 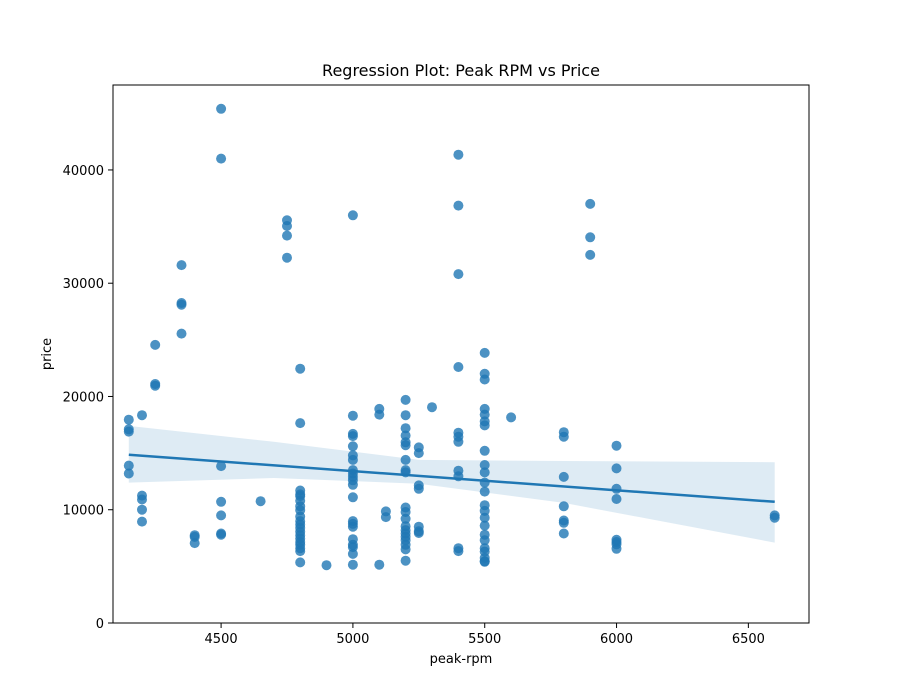 I want to click on confidence-band, so click(x=451, y=484).